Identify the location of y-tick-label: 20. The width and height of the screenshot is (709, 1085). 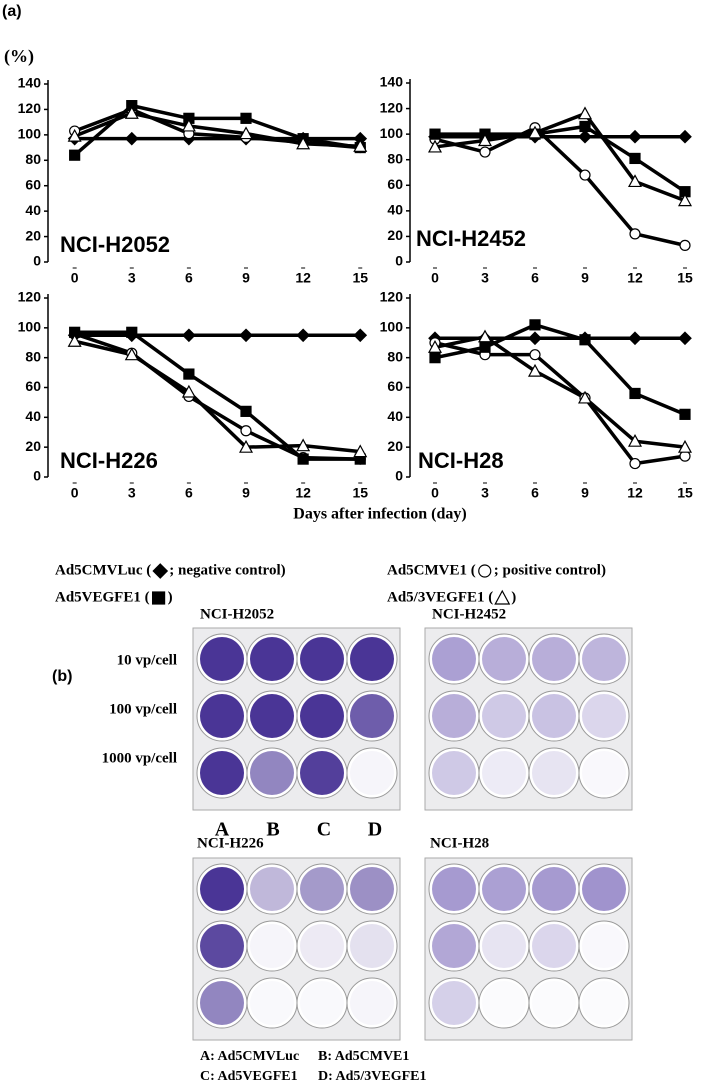
(395, 446).